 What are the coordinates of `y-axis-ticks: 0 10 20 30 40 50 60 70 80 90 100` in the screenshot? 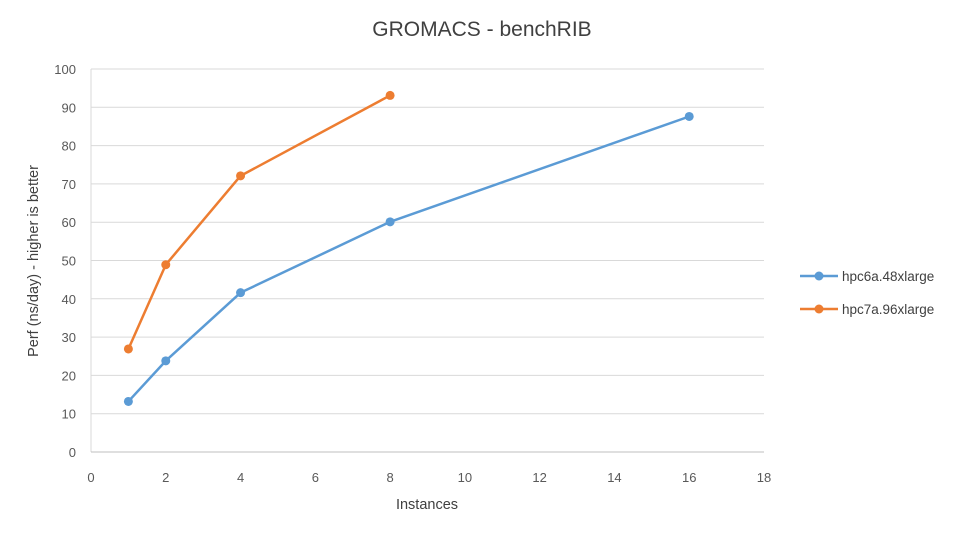 It's located at (65, 261).